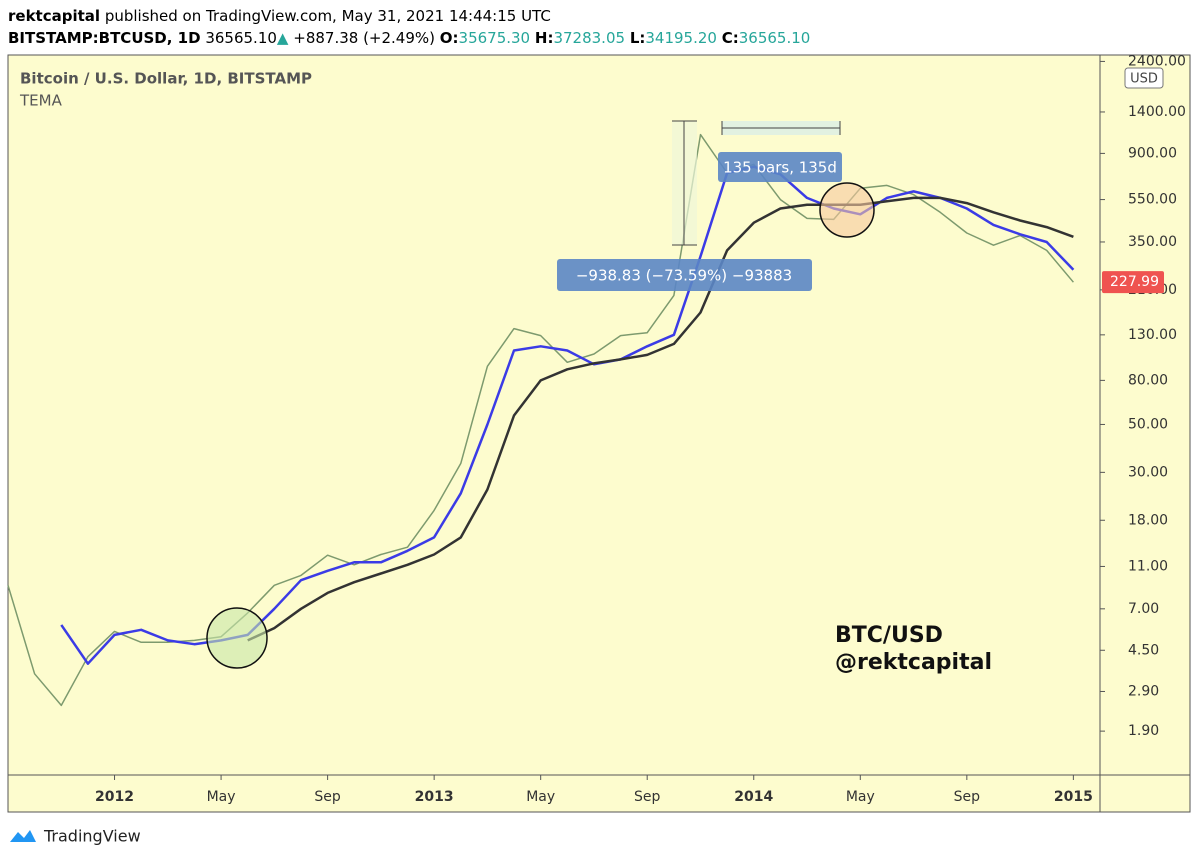 The width and height of the screenshot is (1200, 861). I want to click on y-tick-label: 130.00, so click(1152, 335).